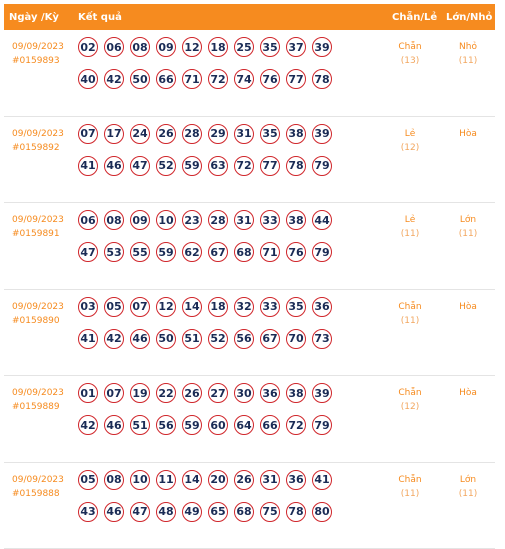 This screenshot has width=505, height=549. I want to click on draw-id: #0159888, so click(38, 494).